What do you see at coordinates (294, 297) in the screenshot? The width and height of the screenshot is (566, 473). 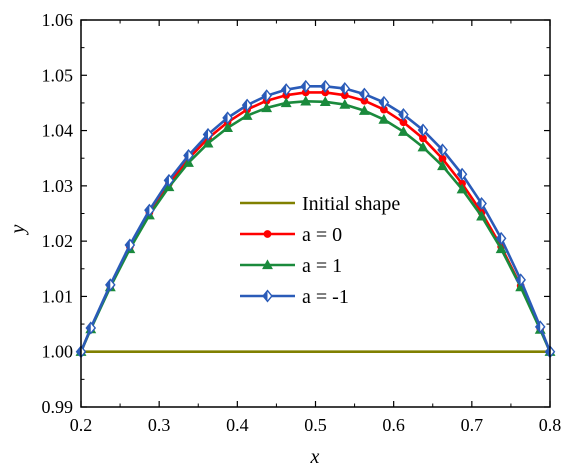 I see `legend-item: a = -1` at bounding box center [294, 297].